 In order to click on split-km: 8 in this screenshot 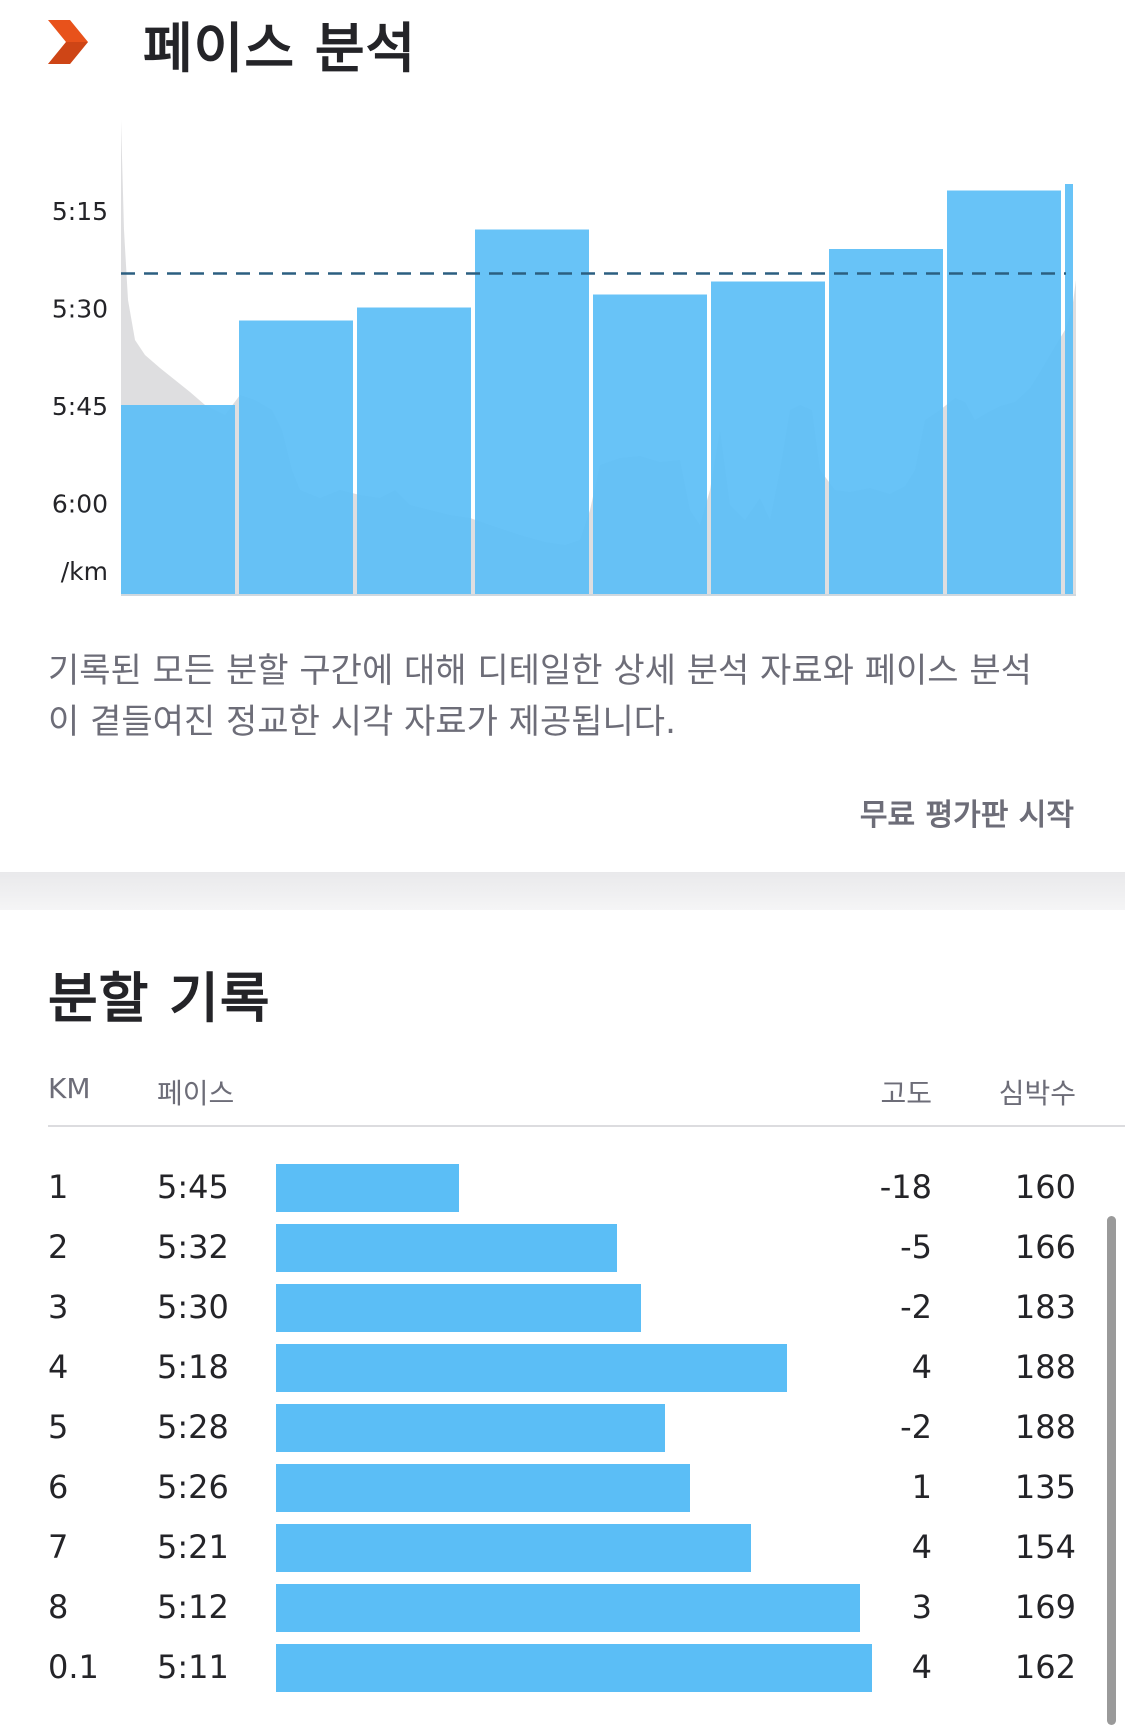, I will do `click(58, 1607)`.